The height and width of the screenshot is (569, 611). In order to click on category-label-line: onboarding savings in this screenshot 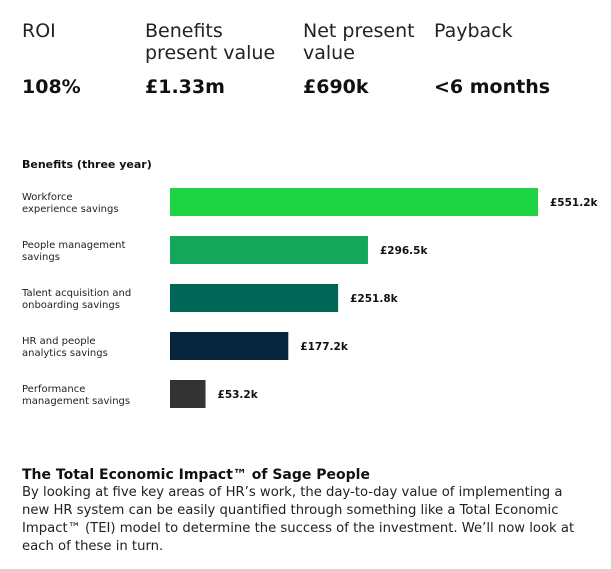, I will do `click(71, 305)`.